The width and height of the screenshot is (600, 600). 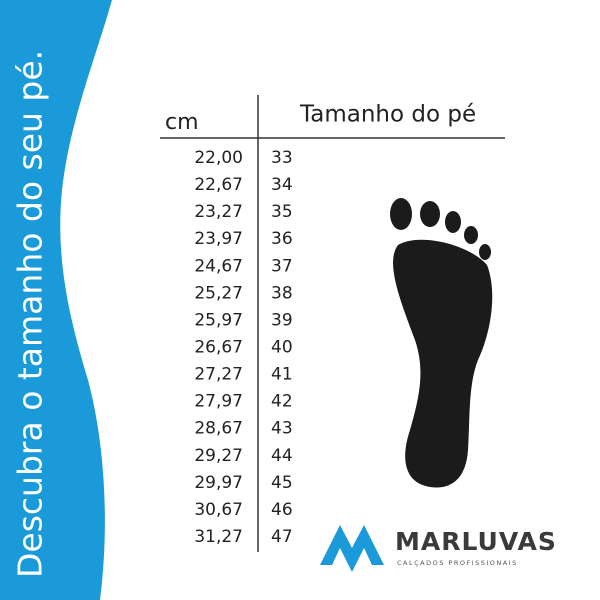 What do you see at coordinates (282, 320) in the screenshot?
I see `size-cell: 39` at bounding box center [282, 320].